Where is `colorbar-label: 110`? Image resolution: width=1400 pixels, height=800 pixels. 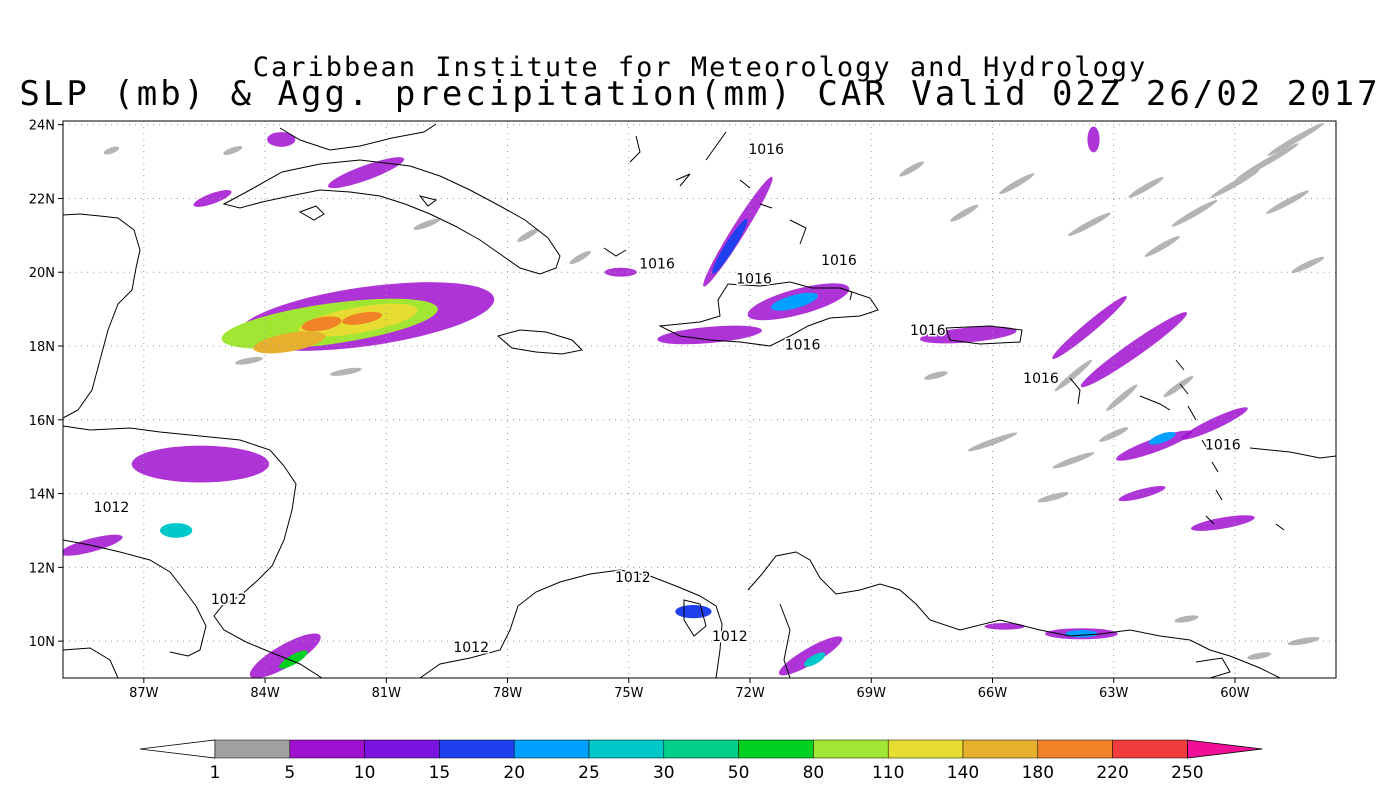
colorbar-label: 110 is located at coordinates (888, 773).